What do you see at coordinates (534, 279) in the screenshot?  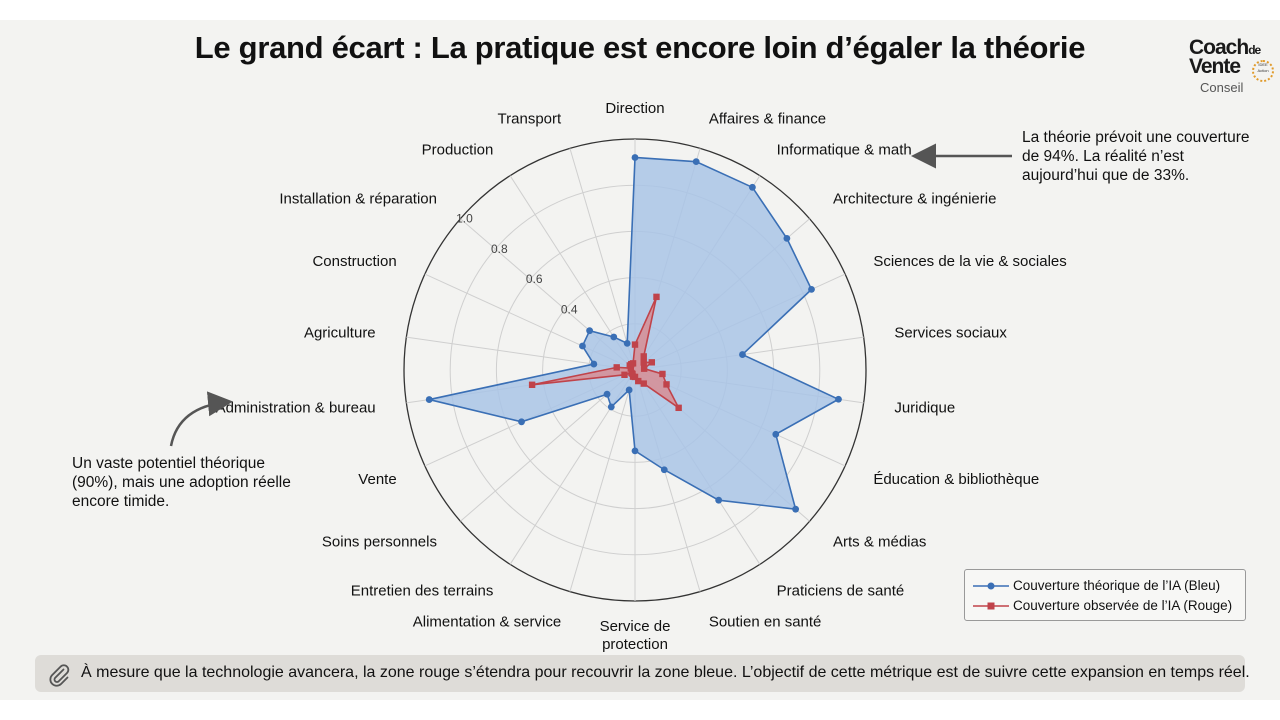 I see `radial-tick-label: 0.6` at bounding box center [534, 279].